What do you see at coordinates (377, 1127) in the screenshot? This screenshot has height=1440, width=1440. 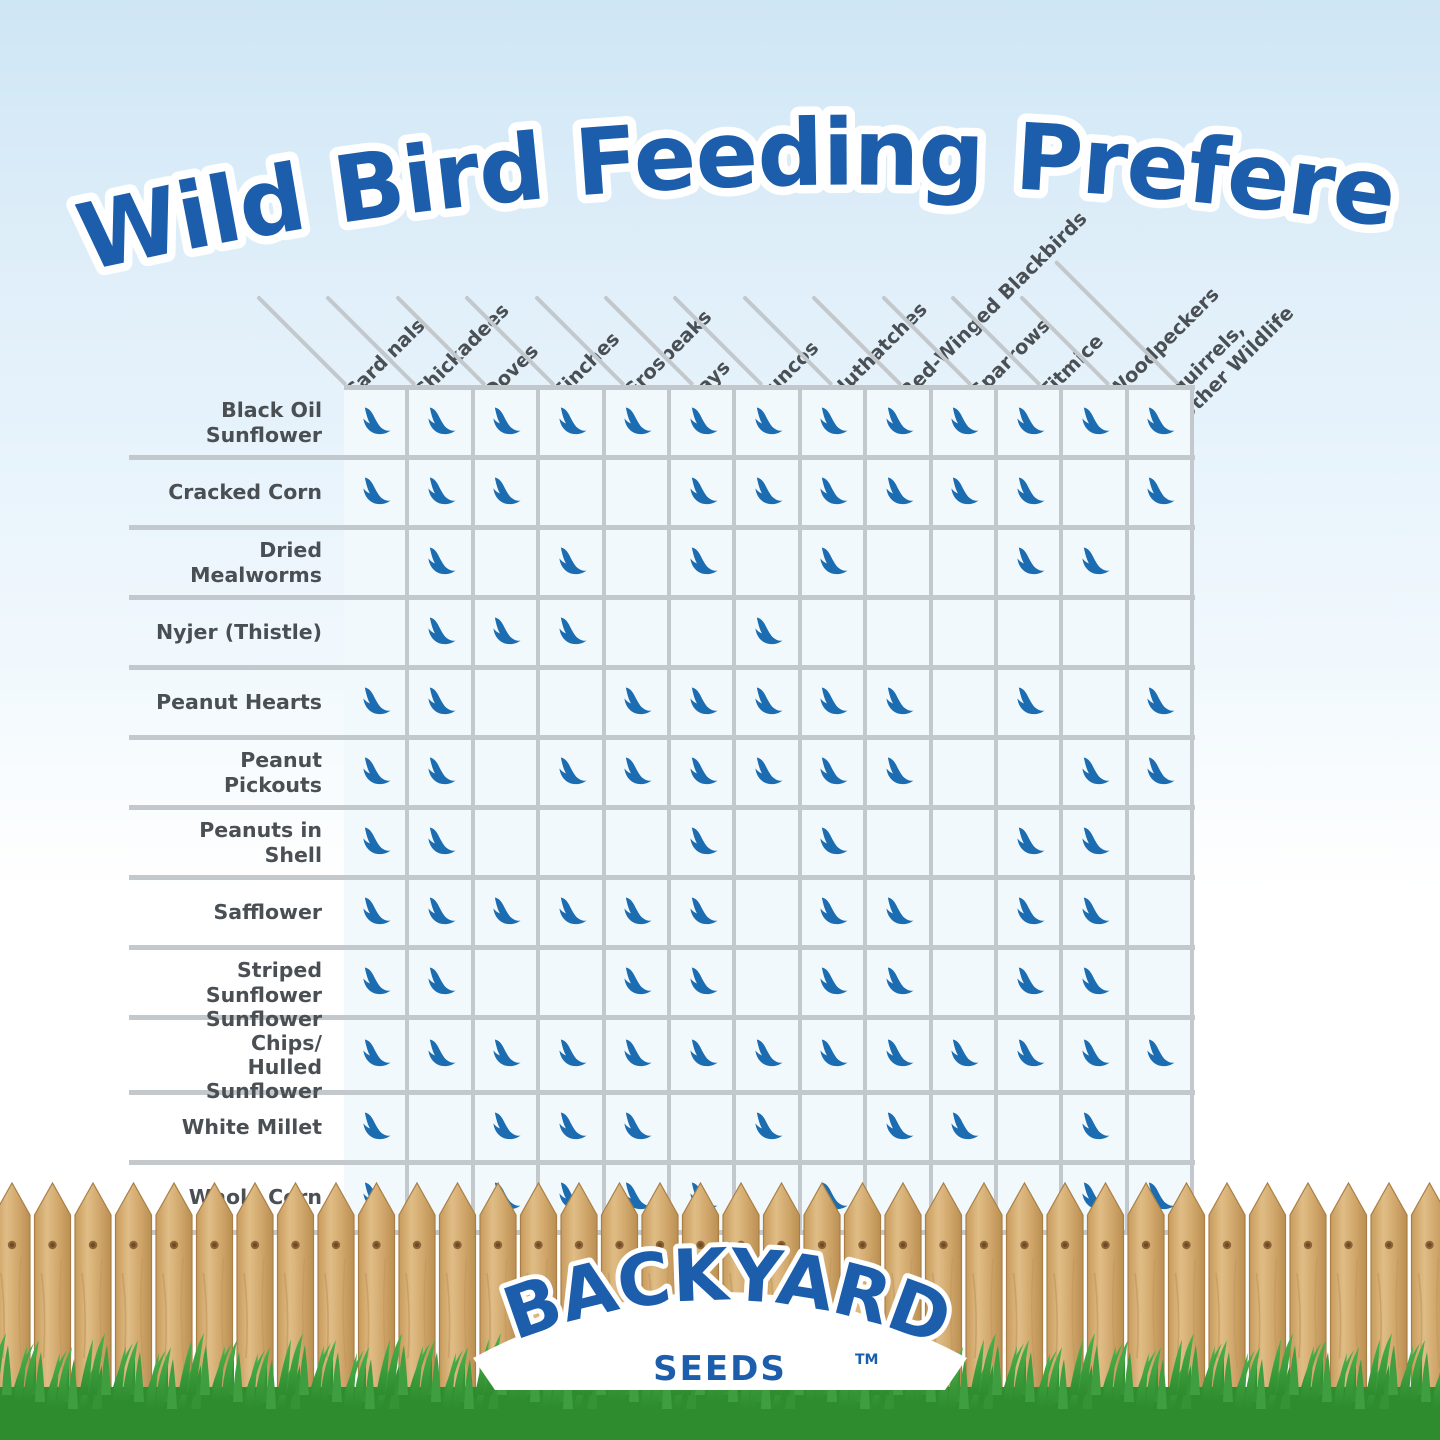 I see `cell-r11-c1` at bounding box center [377, 1127].